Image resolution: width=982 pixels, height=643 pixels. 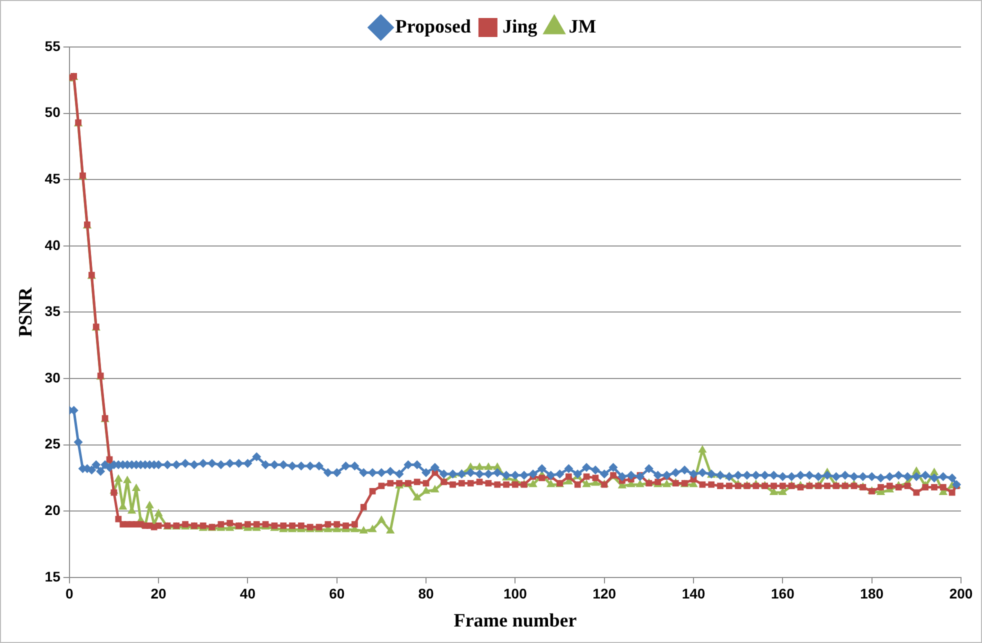 I want to click on x-tick-label: 20, so click(x=158, y=594).